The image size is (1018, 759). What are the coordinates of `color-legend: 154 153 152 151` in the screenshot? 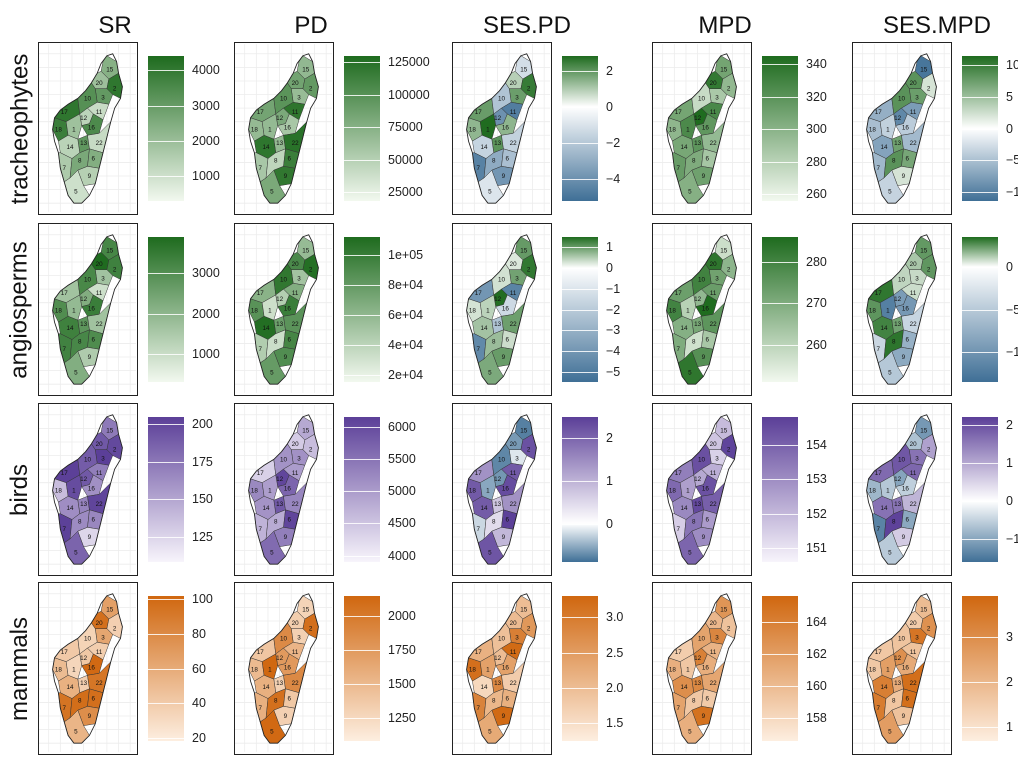 It's located at (812, 489).